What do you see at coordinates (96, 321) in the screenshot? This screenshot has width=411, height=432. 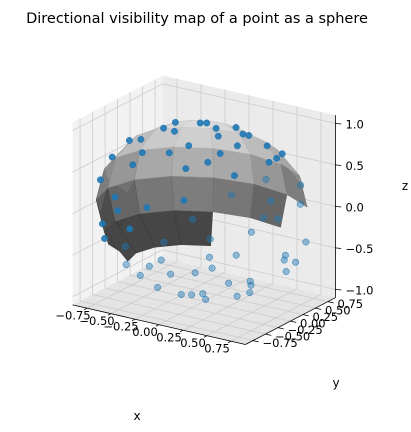 I see `x-tick-label: −0.50` at bounding box center [96, 321].